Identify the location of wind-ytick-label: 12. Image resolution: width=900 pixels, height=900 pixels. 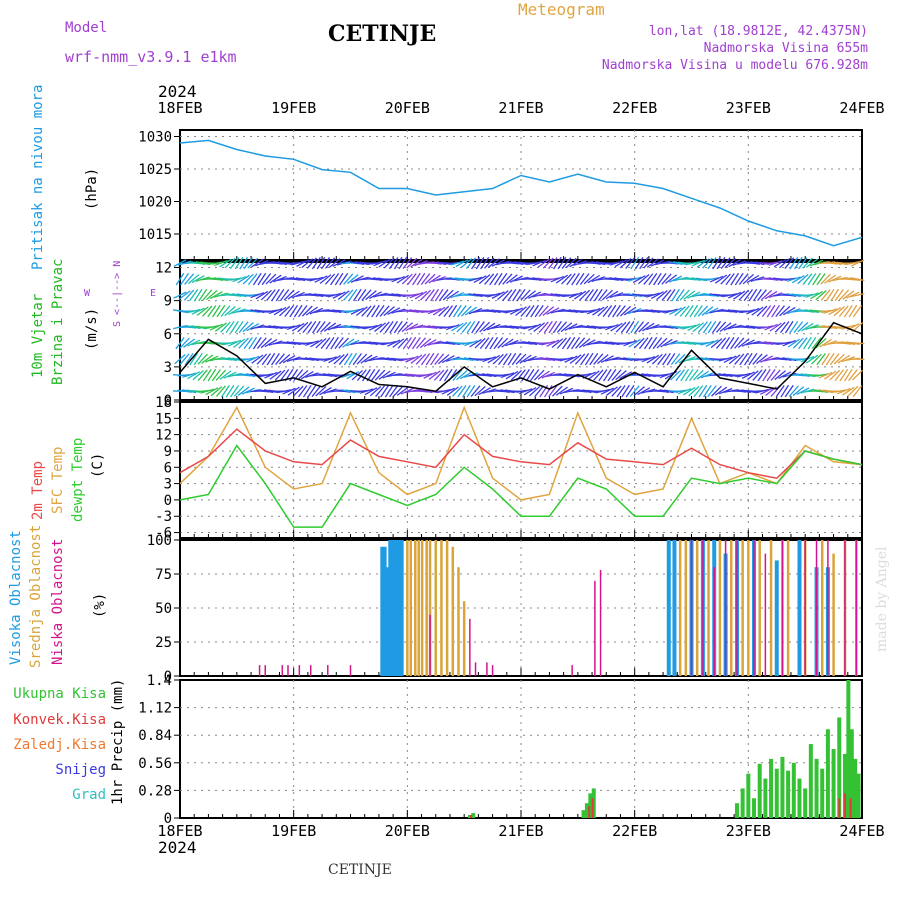
(163, 269).